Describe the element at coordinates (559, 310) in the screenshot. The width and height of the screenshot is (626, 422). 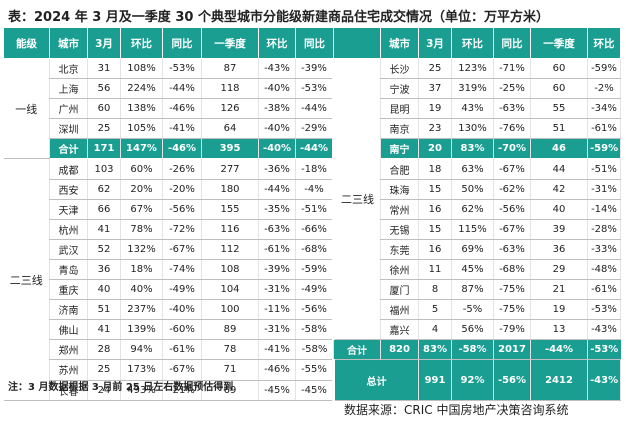
I see `value-cell: 19` at that location.